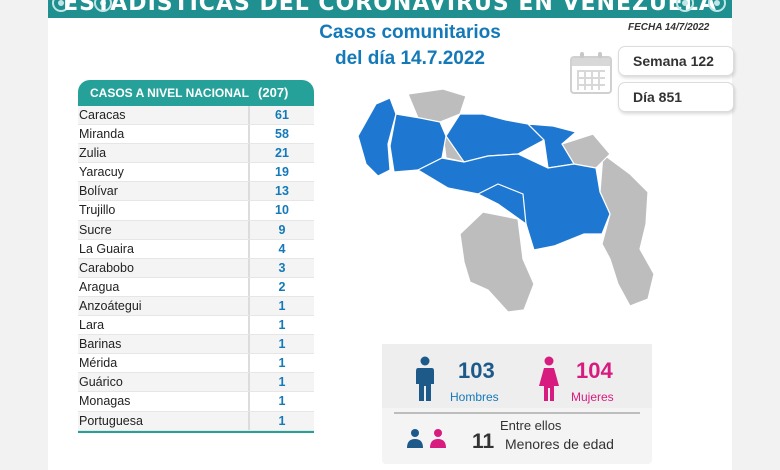  I want to click on table-row: Trujillo 10, so click(196, 211).